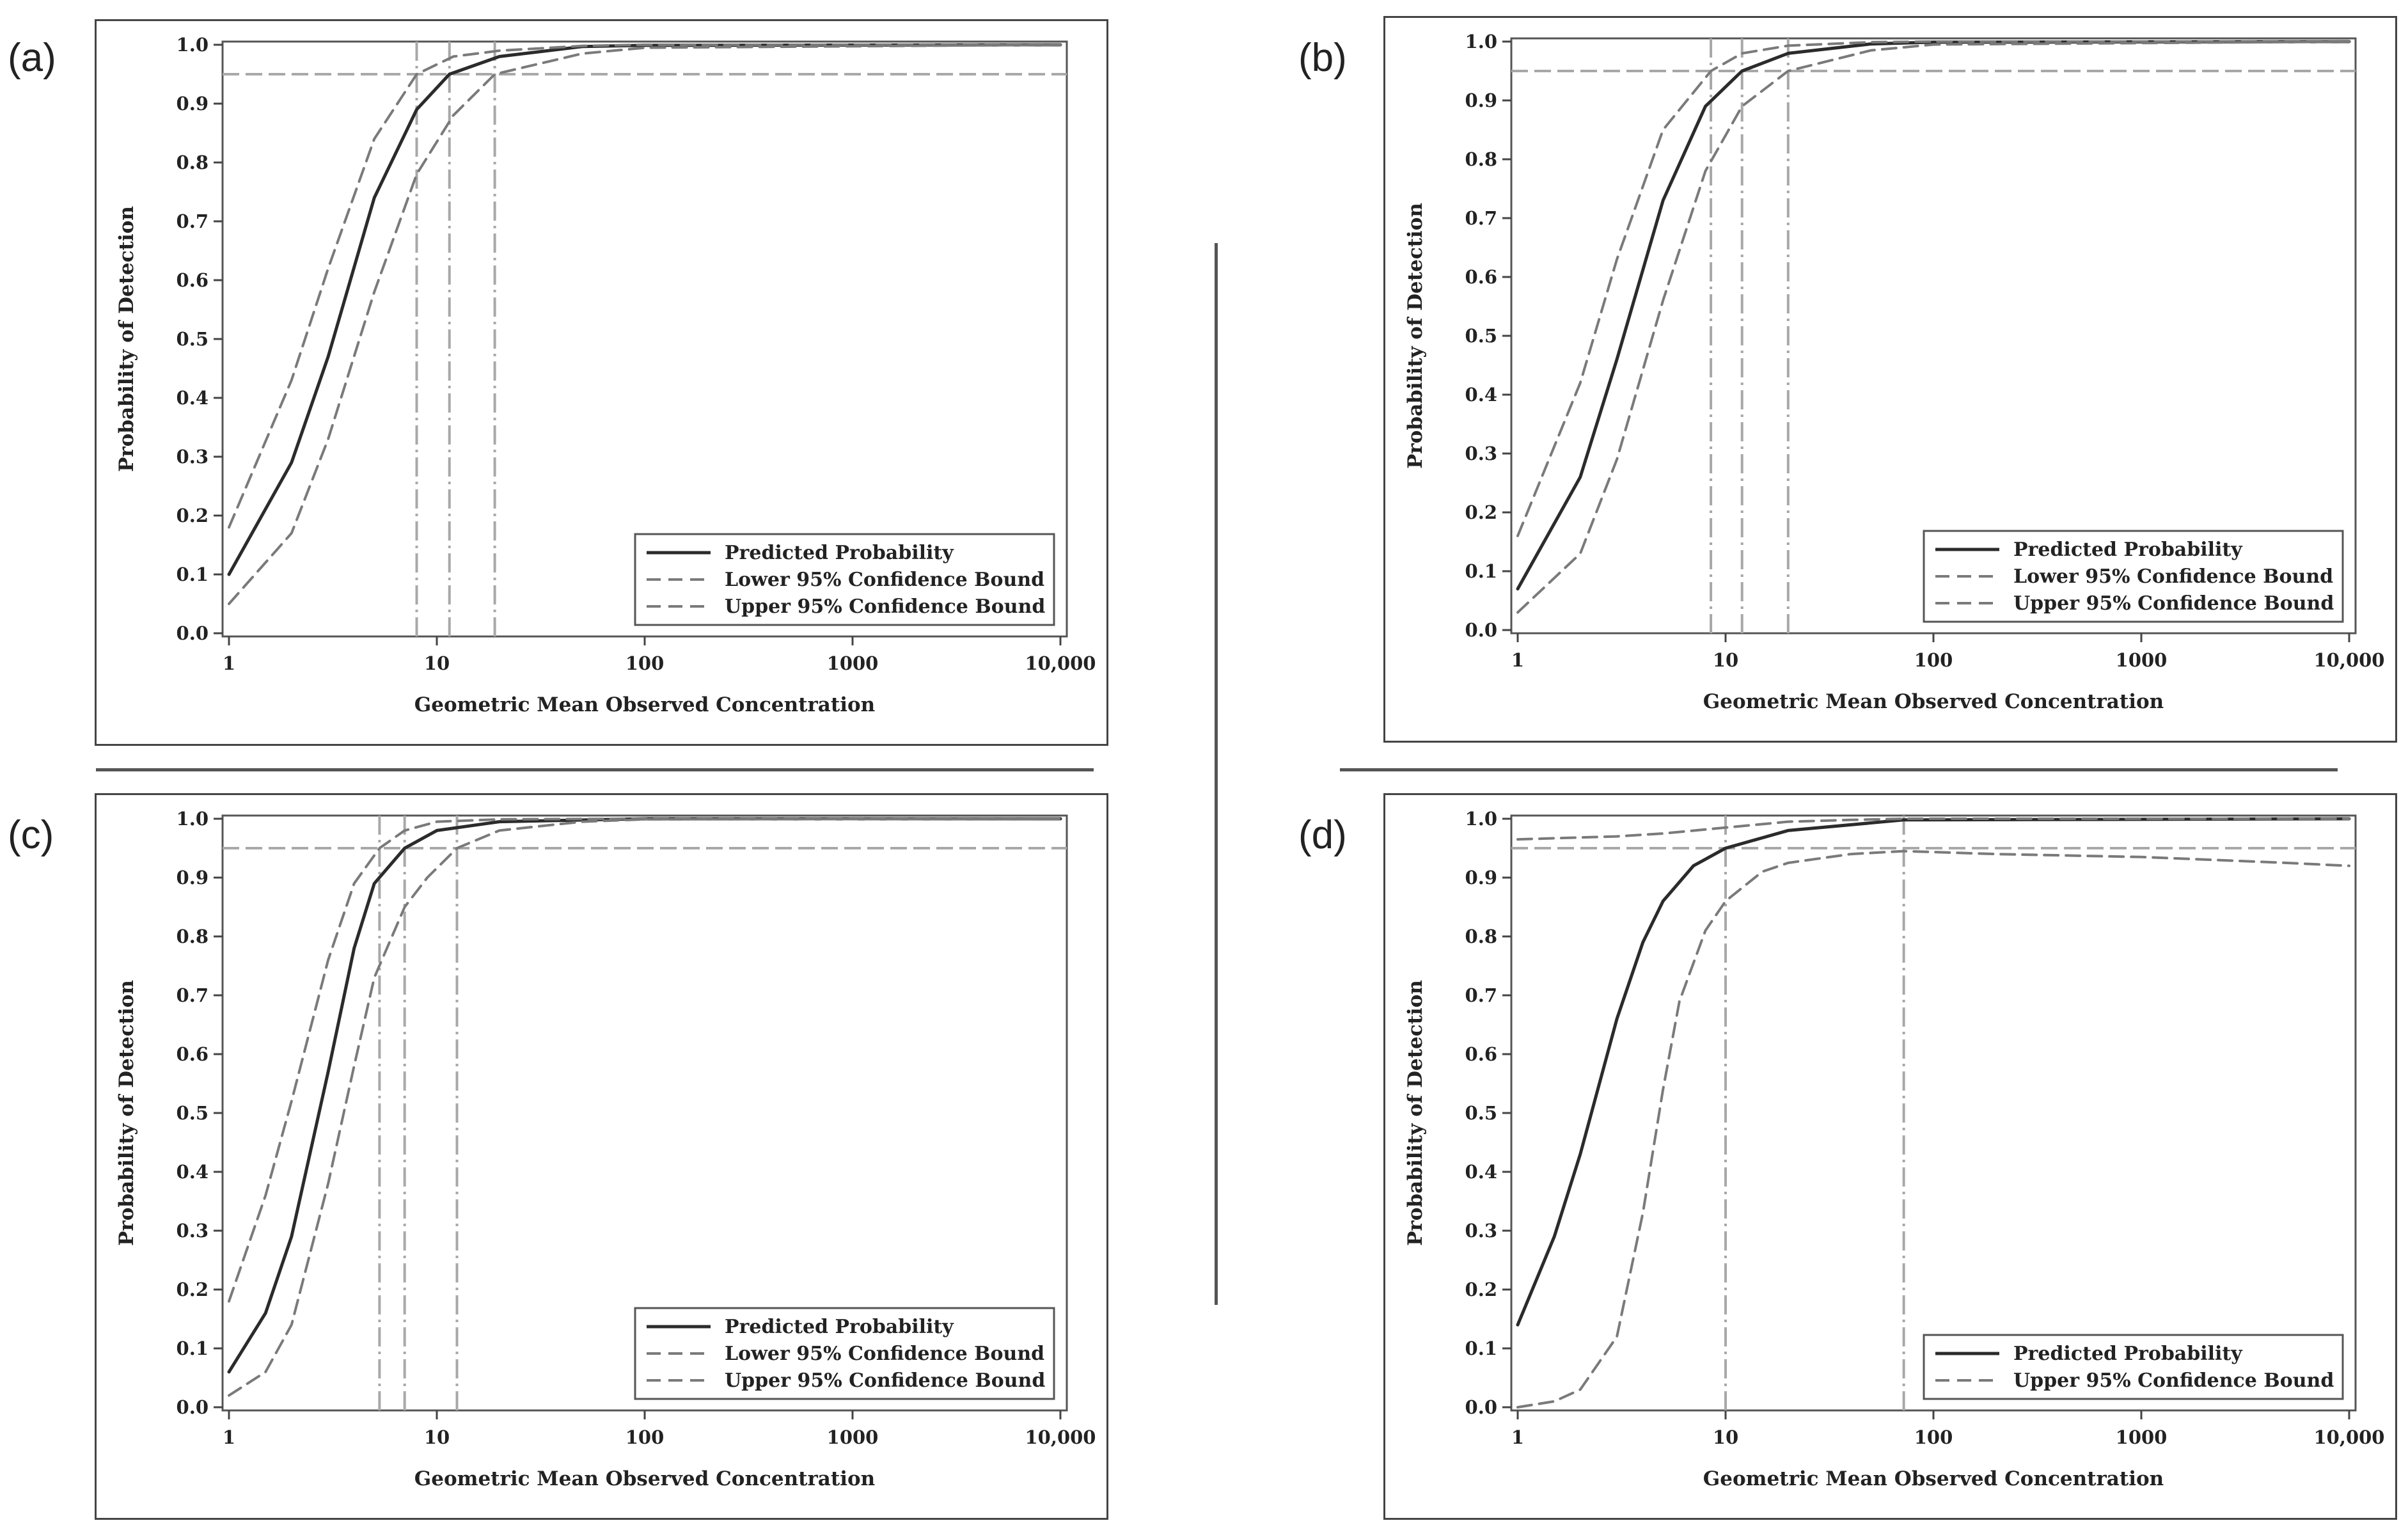 The width and height of the screenshot is (2408, 1539). Describe the element at coordinates (1322, 835) in the screenshot. I see `panel-label-d: (d)` at that location.